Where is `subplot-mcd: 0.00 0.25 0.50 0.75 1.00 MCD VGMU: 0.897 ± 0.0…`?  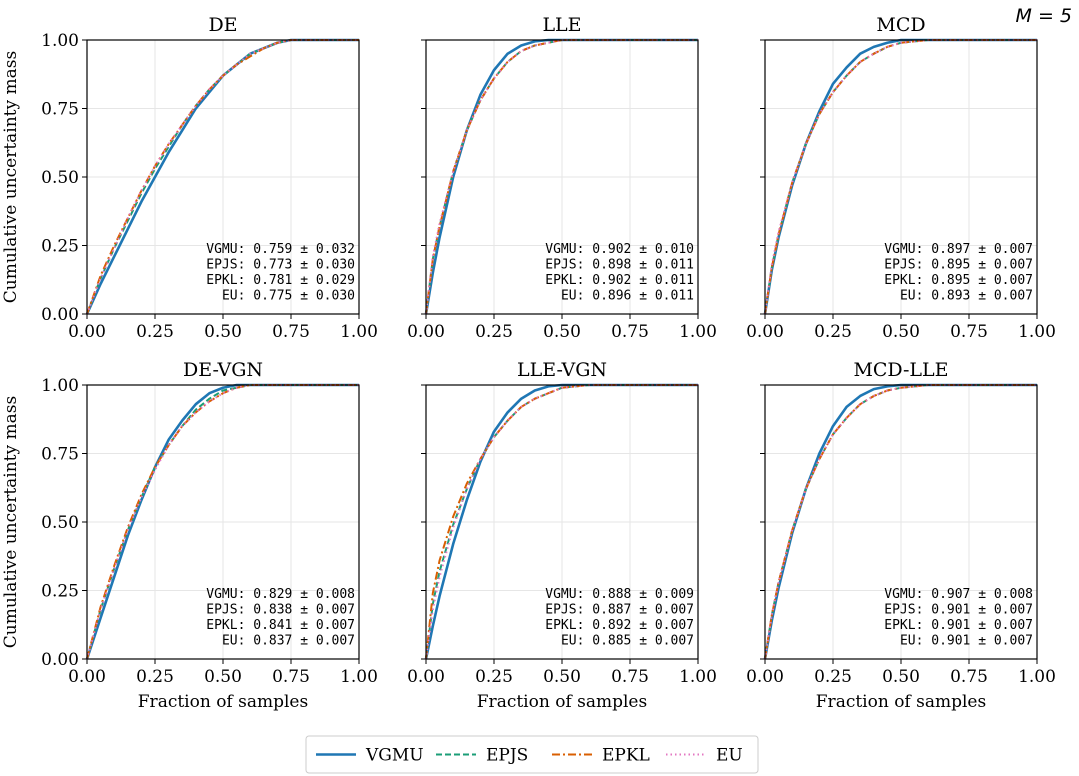 subplot-mcd: 0.00 0.25 0.50 0.75 1.00 MCD VGMU: 0.897 ± 0.0… is located at coordinates (901, 178).